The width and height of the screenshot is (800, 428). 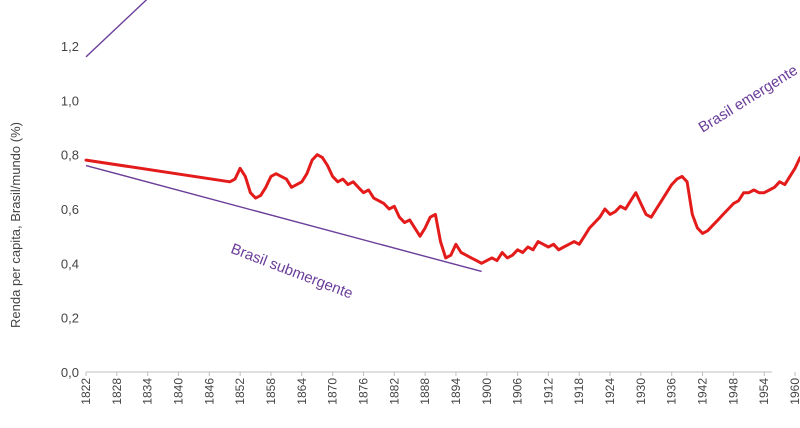 I want to click on x-tick-label: 1870, so click(x=333, y=391).